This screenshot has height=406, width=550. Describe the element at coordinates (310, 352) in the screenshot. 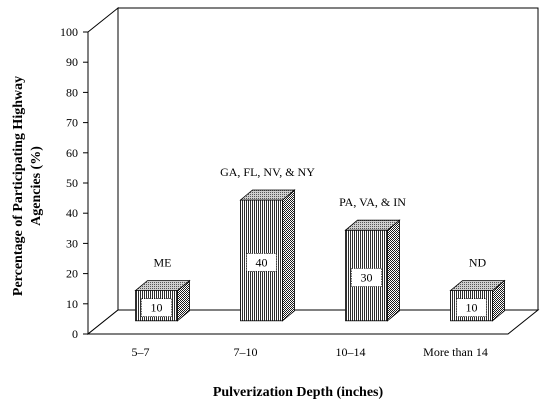

I see `category-labels: 5–7 7–10 10–14 More than 14` at that location.